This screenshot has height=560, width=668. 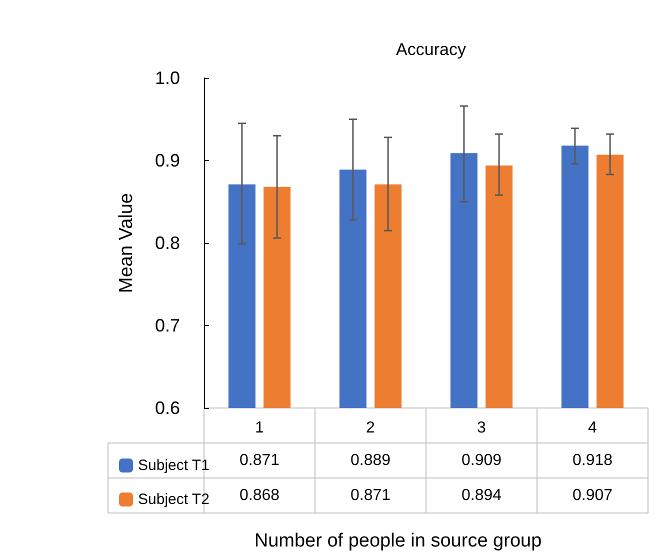 What do you see at coordinates (481, 428) in the screenshot?
I see `x-tick-label: 3` at bounding box center [481, 428].